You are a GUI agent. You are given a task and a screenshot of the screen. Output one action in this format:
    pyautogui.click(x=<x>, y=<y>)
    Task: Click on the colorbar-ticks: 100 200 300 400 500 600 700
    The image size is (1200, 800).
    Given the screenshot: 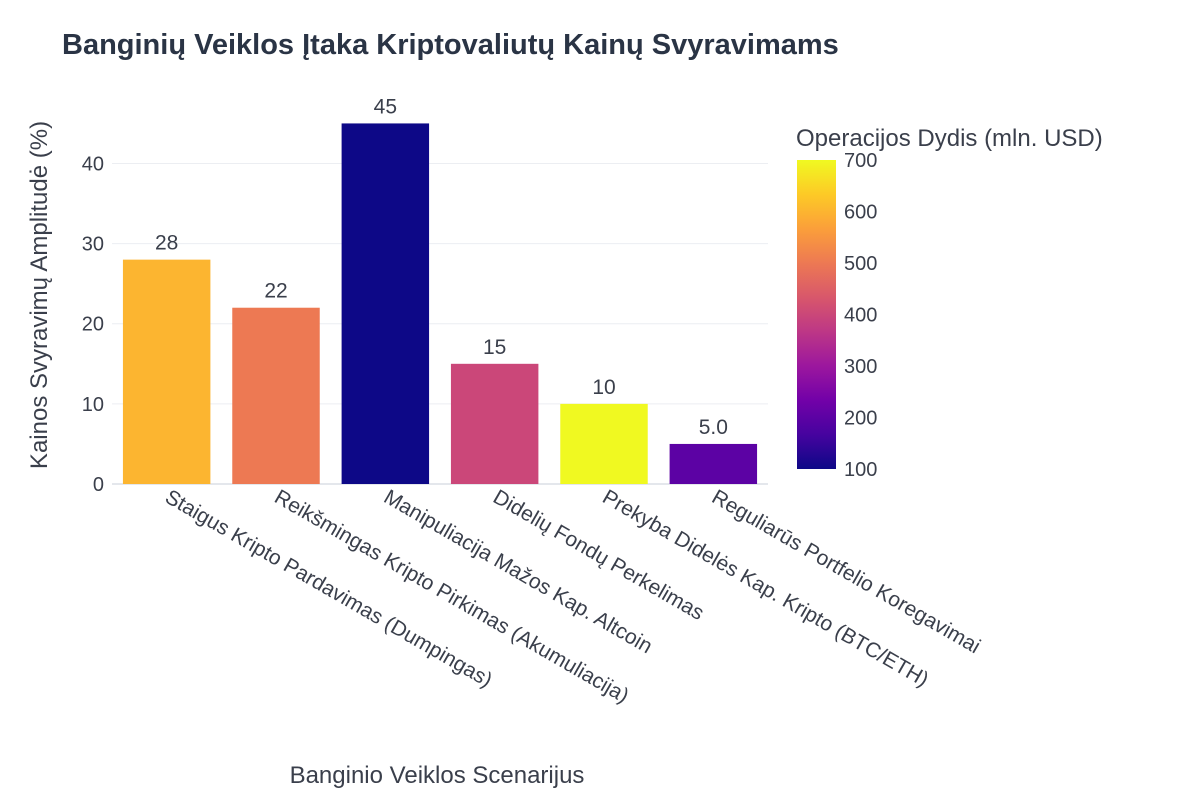 What is the action you would take?
    pyautogui.click(x=860, y=315)
    